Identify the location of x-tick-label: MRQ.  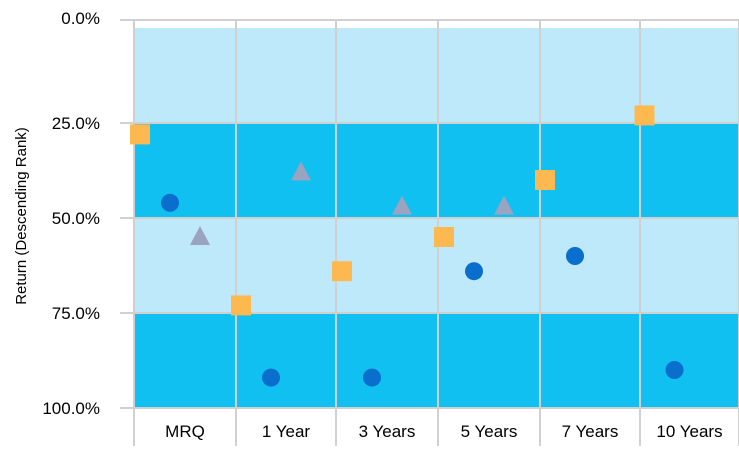
(185, 431).